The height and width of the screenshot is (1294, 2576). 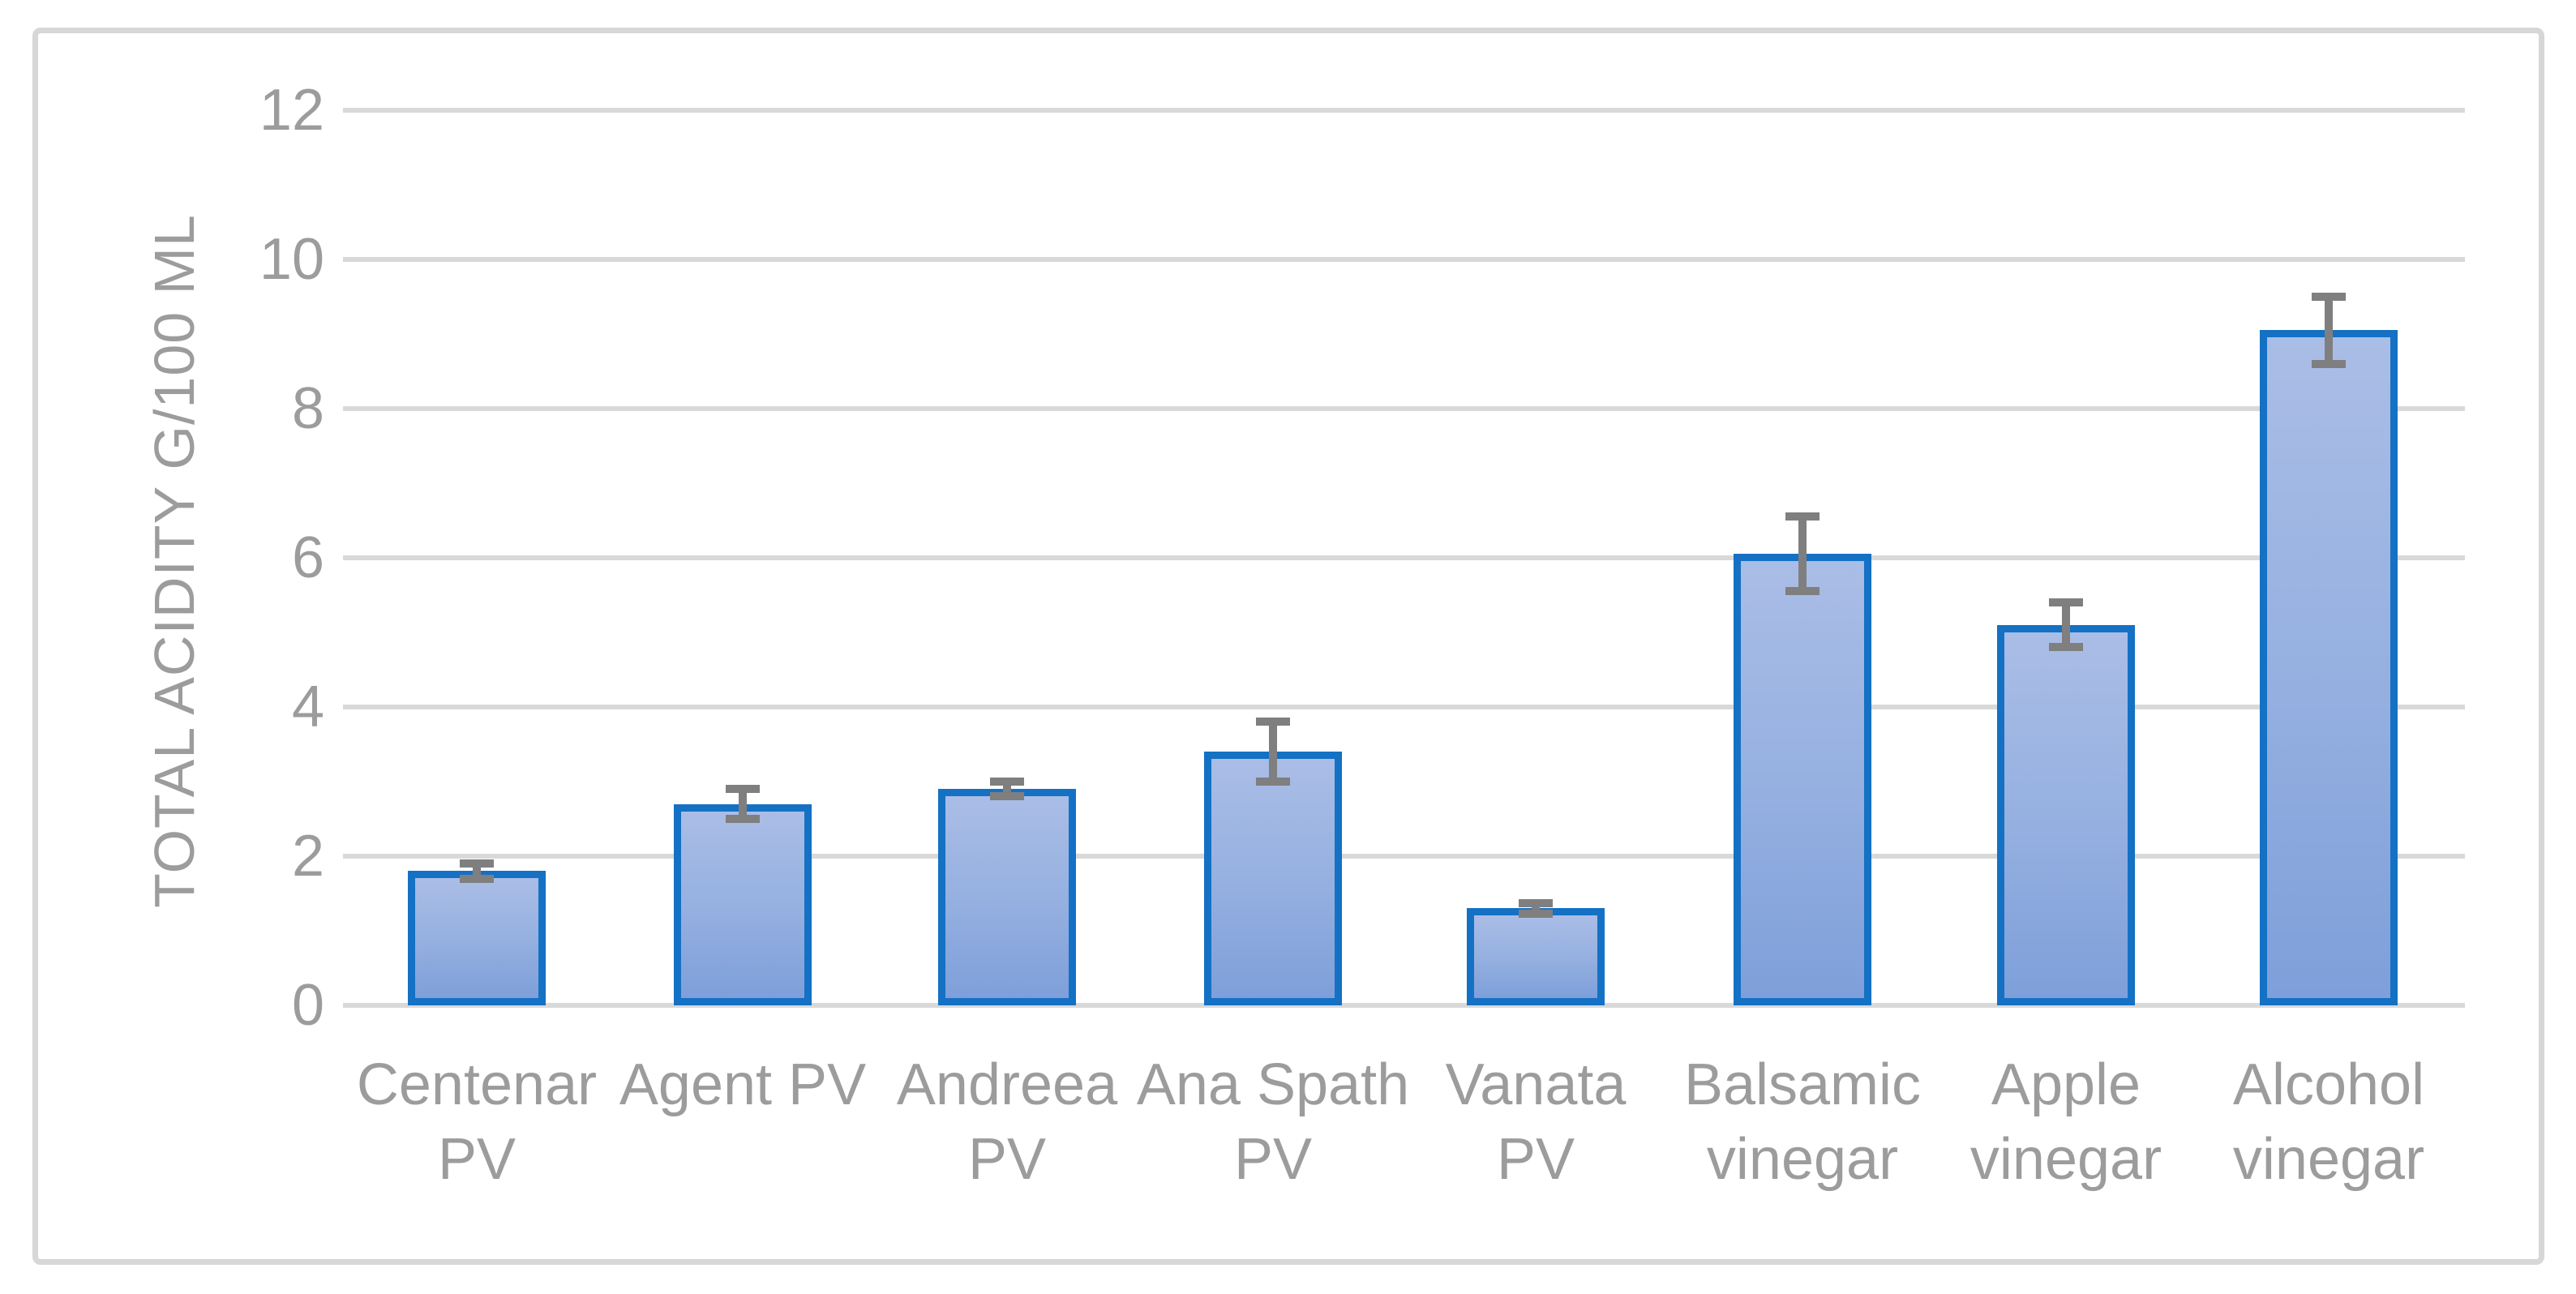 What do you see at coordinates (307, 1005) in the screenshot?
I see `y-axis-tick-label: 0` at bounding box center [307, 1005].